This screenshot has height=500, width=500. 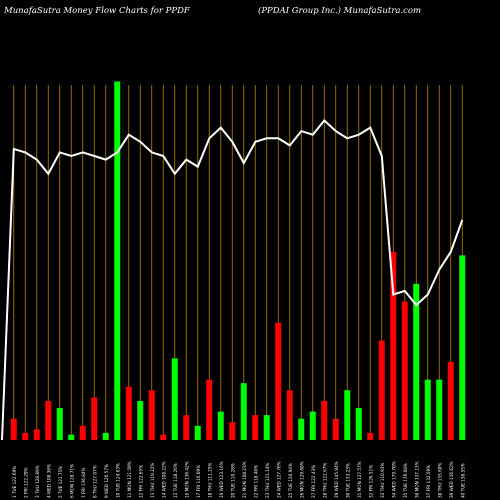 What do you see at coordinates (451, 479) in the screenshot?
I see `x-tick-label: 39 WED 136.62%` at bounding box center [451, 479].